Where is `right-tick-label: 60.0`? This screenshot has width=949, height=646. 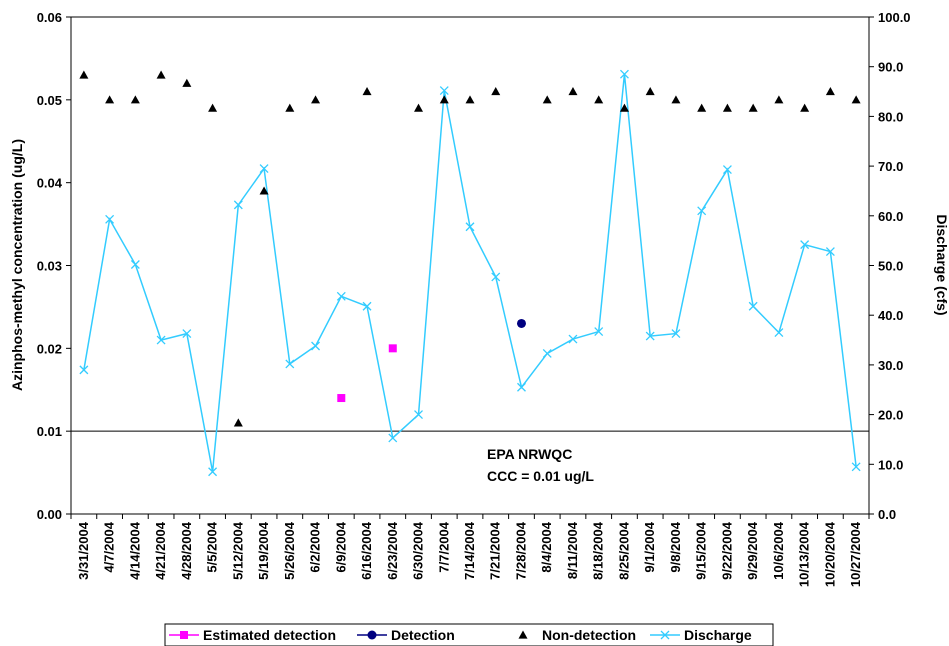
right-tick-label: 60.0 is located at coordinates (890, 216).